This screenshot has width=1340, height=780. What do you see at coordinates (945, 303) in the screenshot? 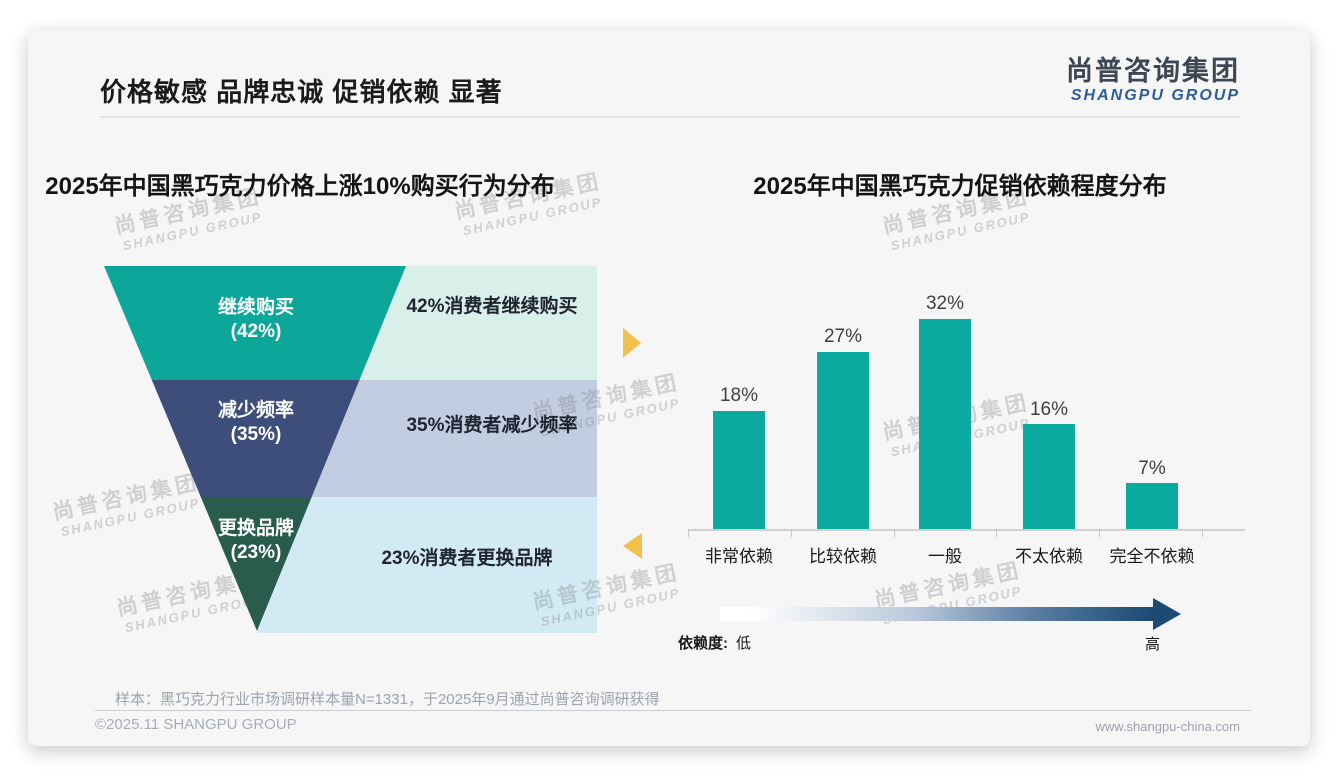
I see `bar-value-label: 32%` at bounding box center [945, 303].